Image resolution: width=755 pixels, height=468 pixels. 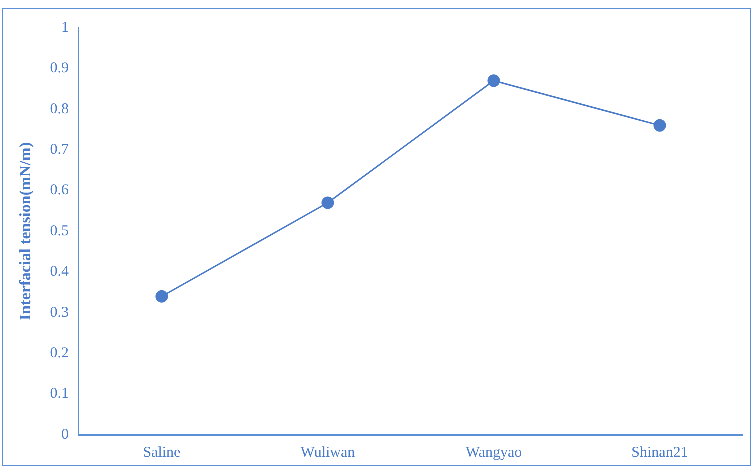 I want to click on y-tick-label: 0.1, so click(x=59, y=394).